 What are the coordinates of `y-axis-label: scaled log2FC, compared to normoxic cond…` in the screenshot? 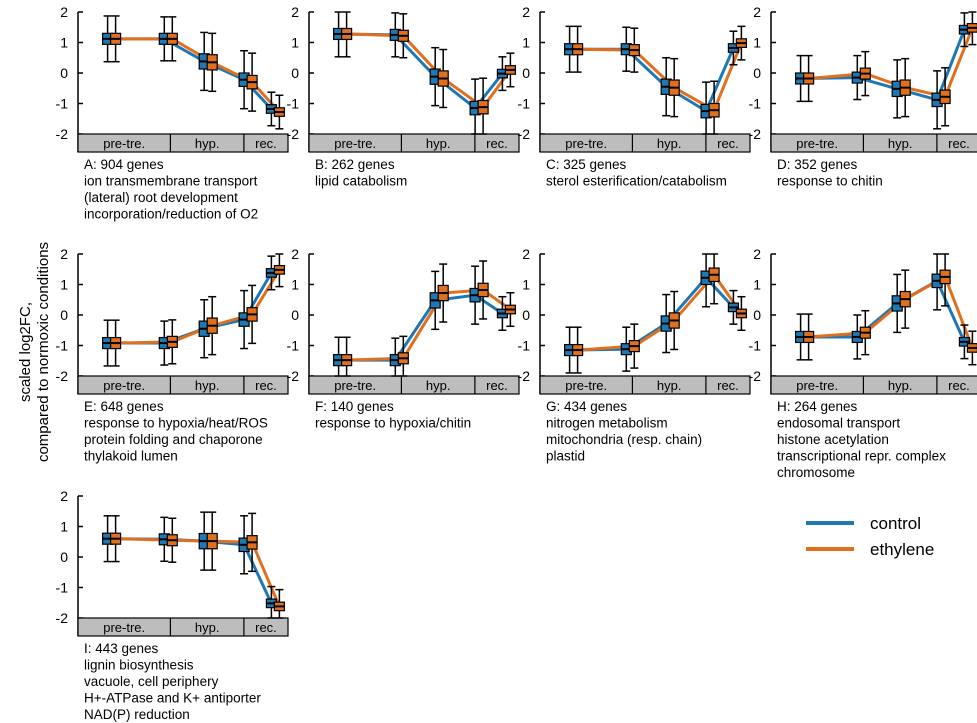 It's located at (34, 352).